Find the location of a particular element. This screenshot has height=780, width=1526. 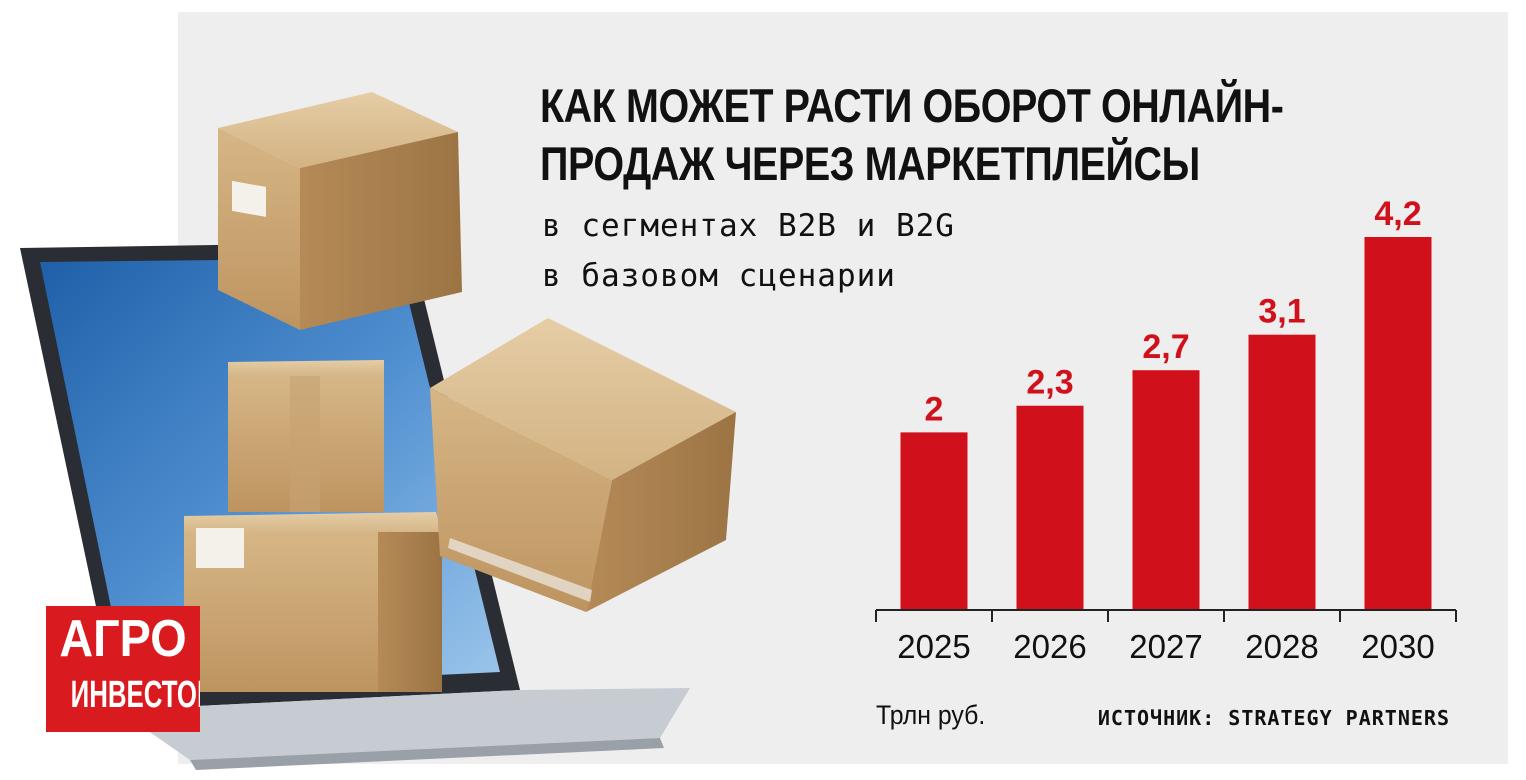

chart-subtitle-line-1: в сегментах B2B и B2G is located at coordinates (748, 226).